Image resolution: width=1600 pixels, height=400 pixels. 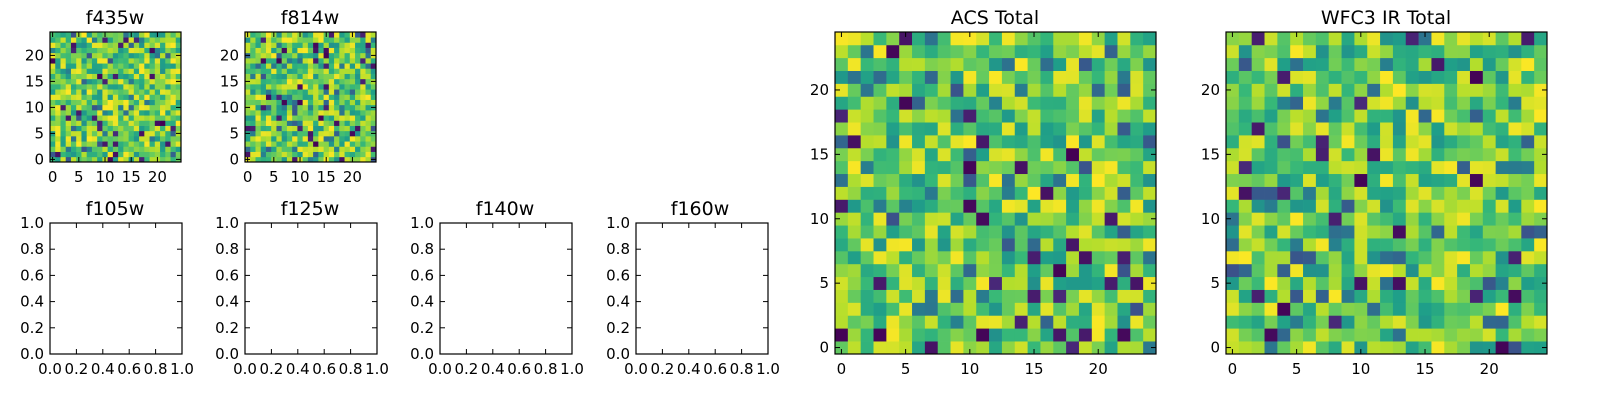 I want to click on x-tick-label: 0, so click(x=842, y=369).